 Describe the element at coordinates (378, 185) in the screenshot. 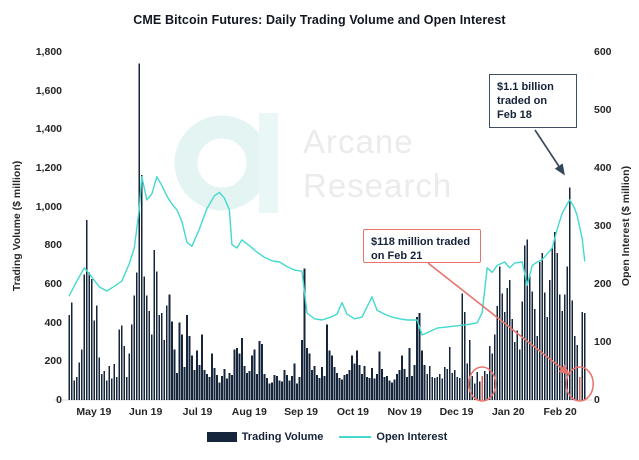

I see `watermark-line2: Research` at that location.